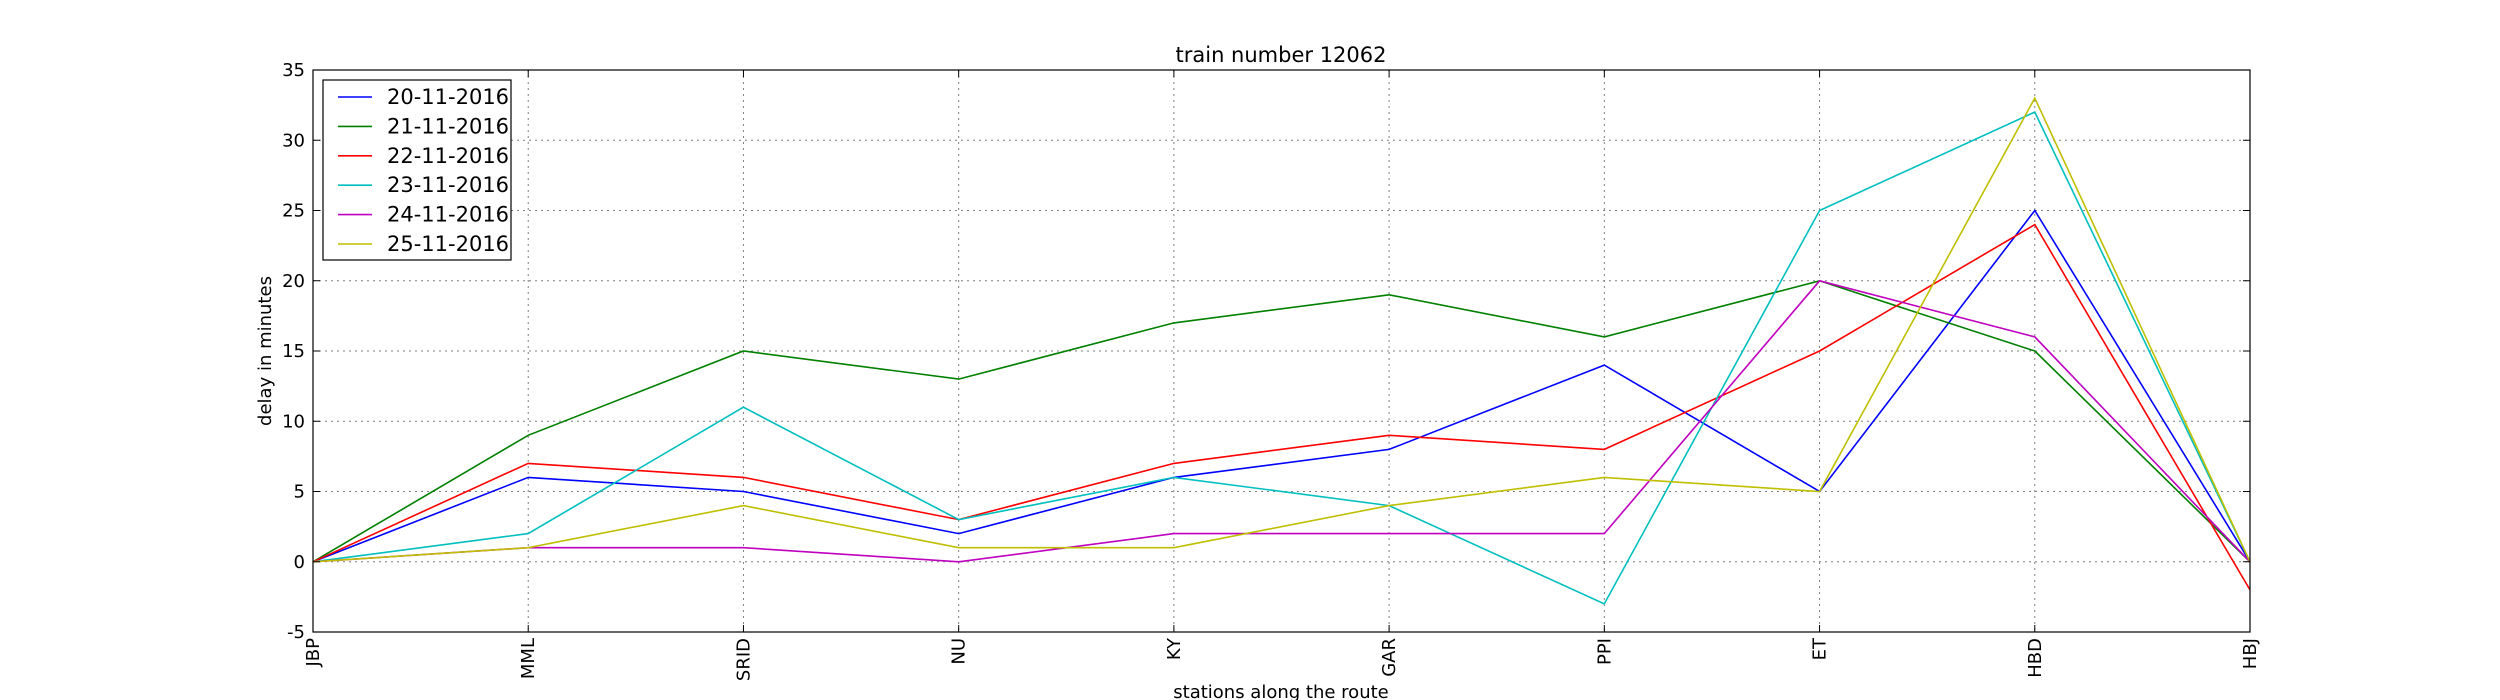  I want to click on y-tick-label: 30, so click(293, 140).